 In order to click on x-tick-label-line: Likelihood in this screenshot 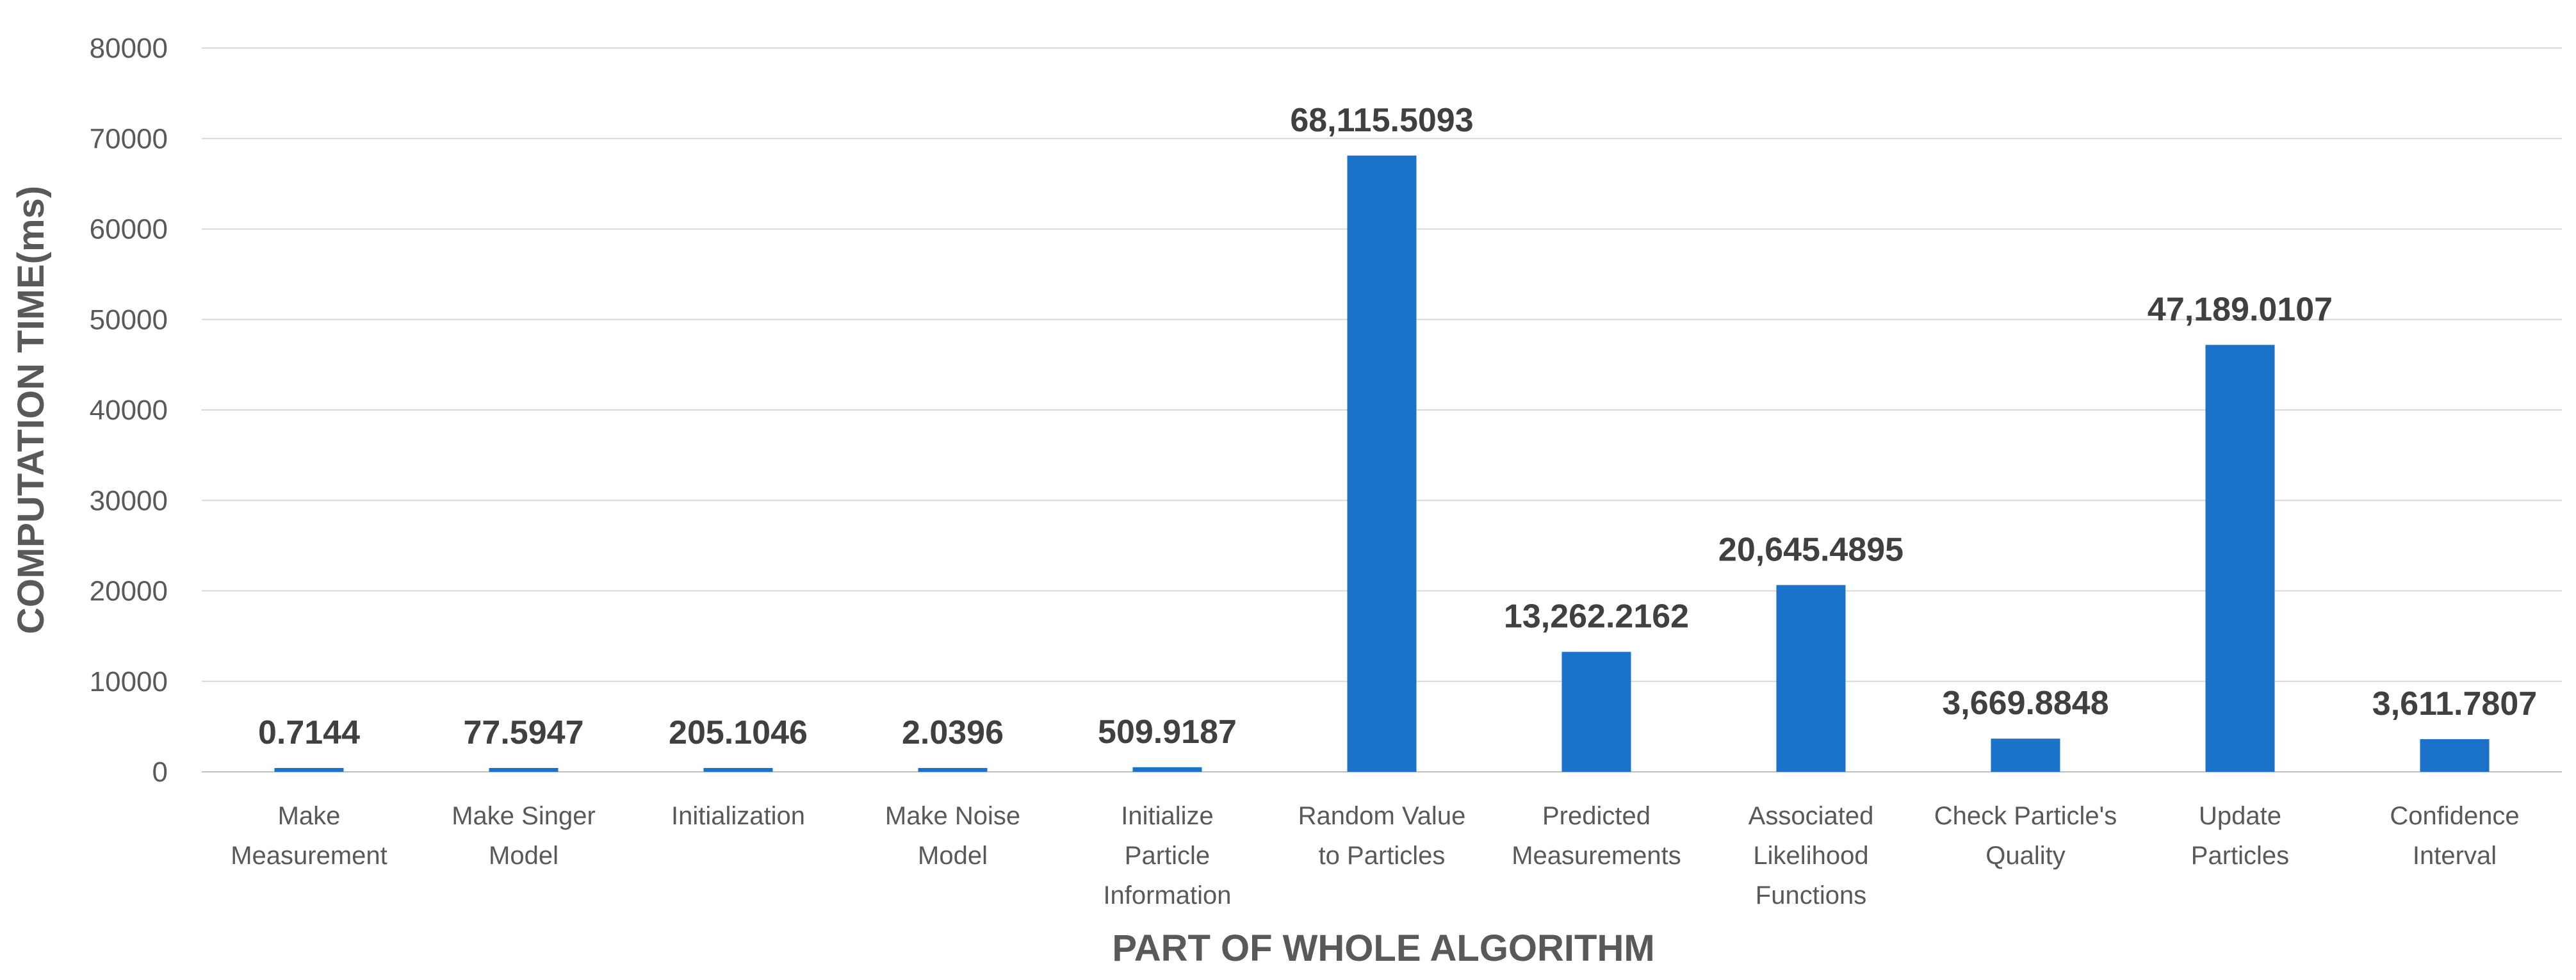, I will do `click(1810, 856)`.